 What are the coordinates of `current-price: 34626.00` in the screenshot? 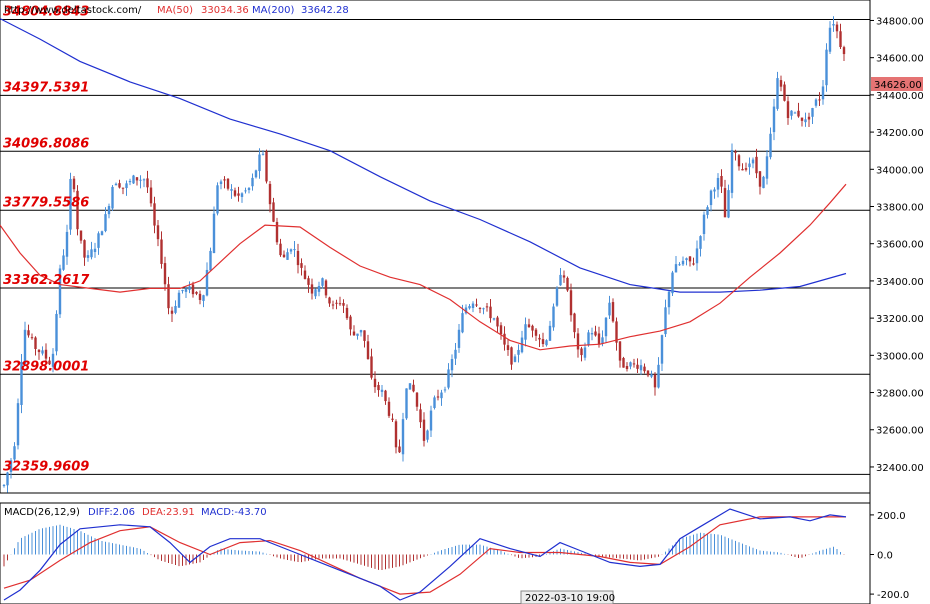 It's located at (898, 85).